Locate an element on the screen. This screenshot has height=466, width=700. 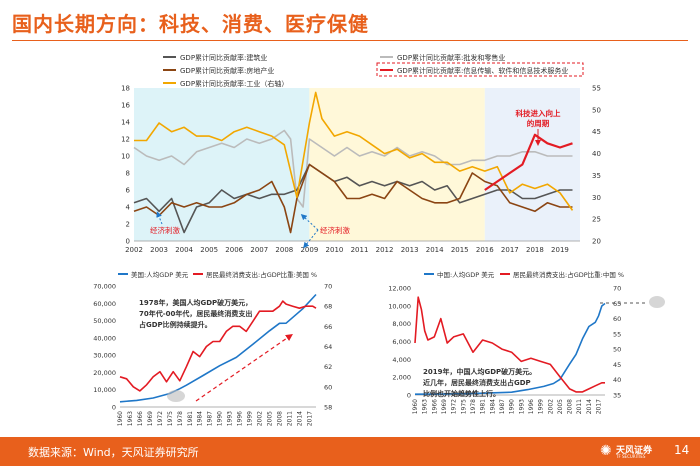
stimulus-arrow-2a is located at coordinates (309, 222).